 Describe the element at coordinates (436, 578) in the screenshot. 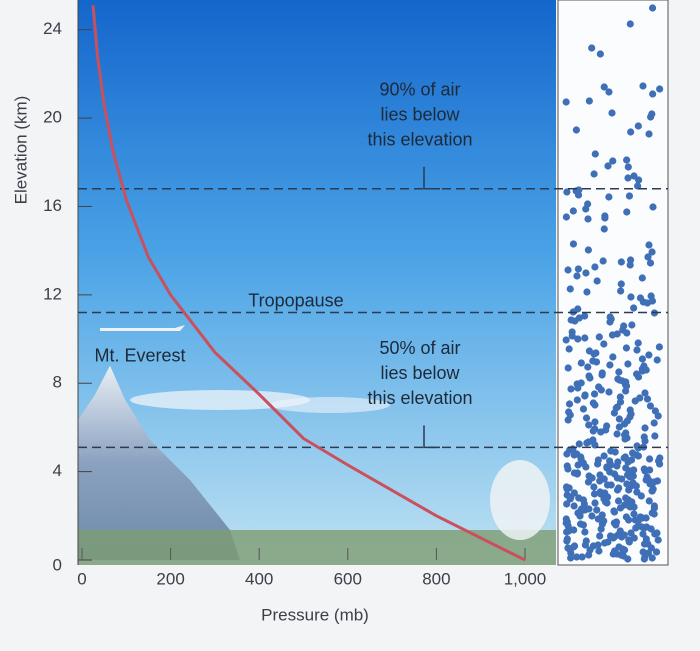

I see `x-tick-label: 800` at that location.